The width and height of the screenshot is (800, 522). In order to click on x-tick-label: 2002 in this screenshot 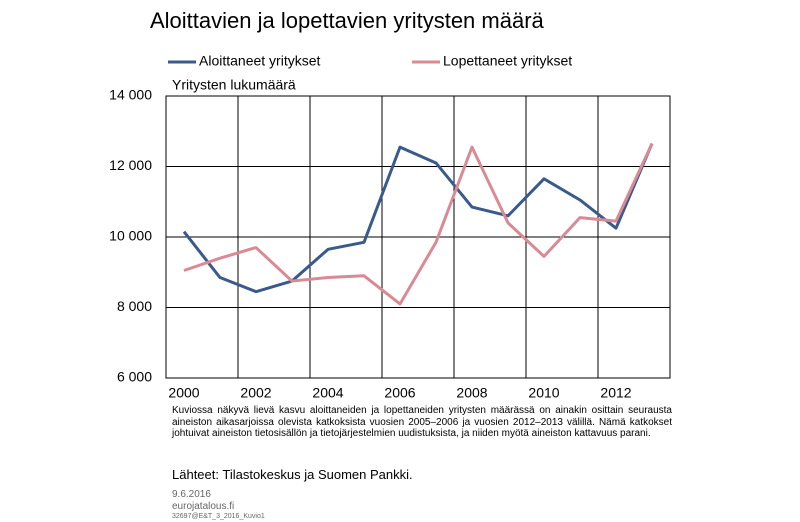, I will do `click(255, 393)`.